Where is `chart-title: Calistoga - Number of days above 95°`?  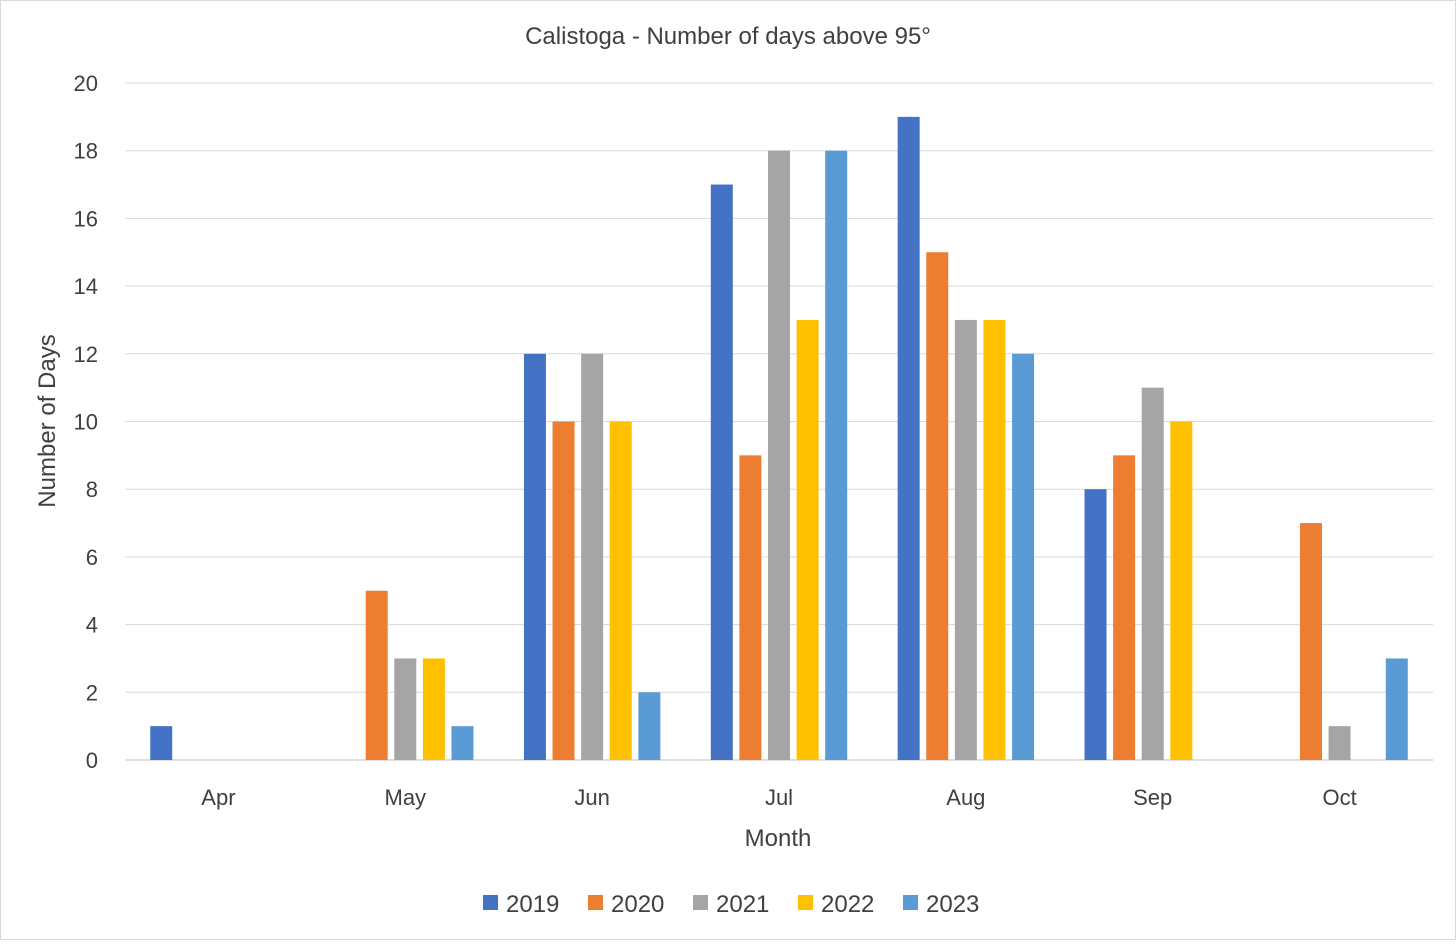 chart-title: Calistoga - Number of days above 95° is located at coordinates (728, 36).